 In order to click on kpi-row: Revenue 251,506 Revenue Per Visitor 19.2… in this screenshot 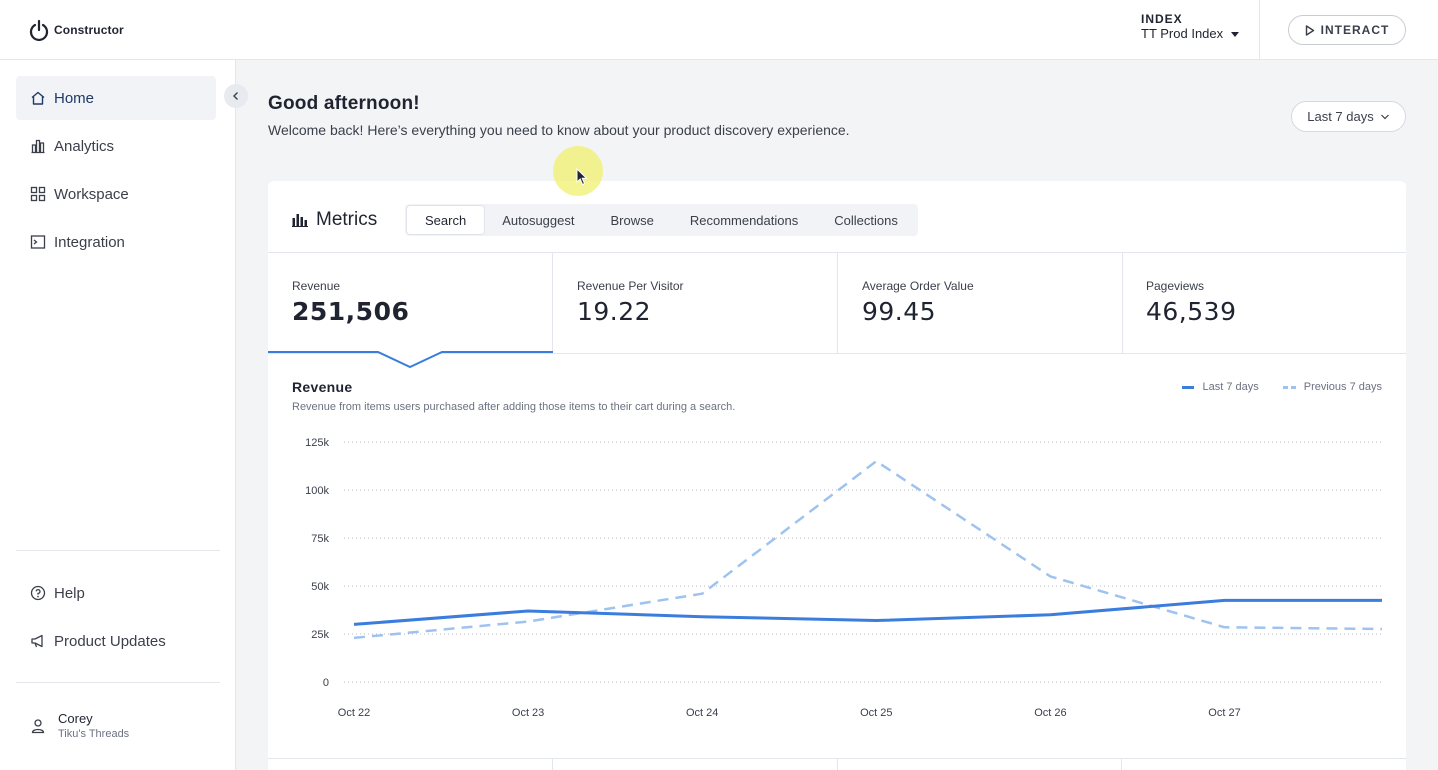, I will do `click(837, 311)`.